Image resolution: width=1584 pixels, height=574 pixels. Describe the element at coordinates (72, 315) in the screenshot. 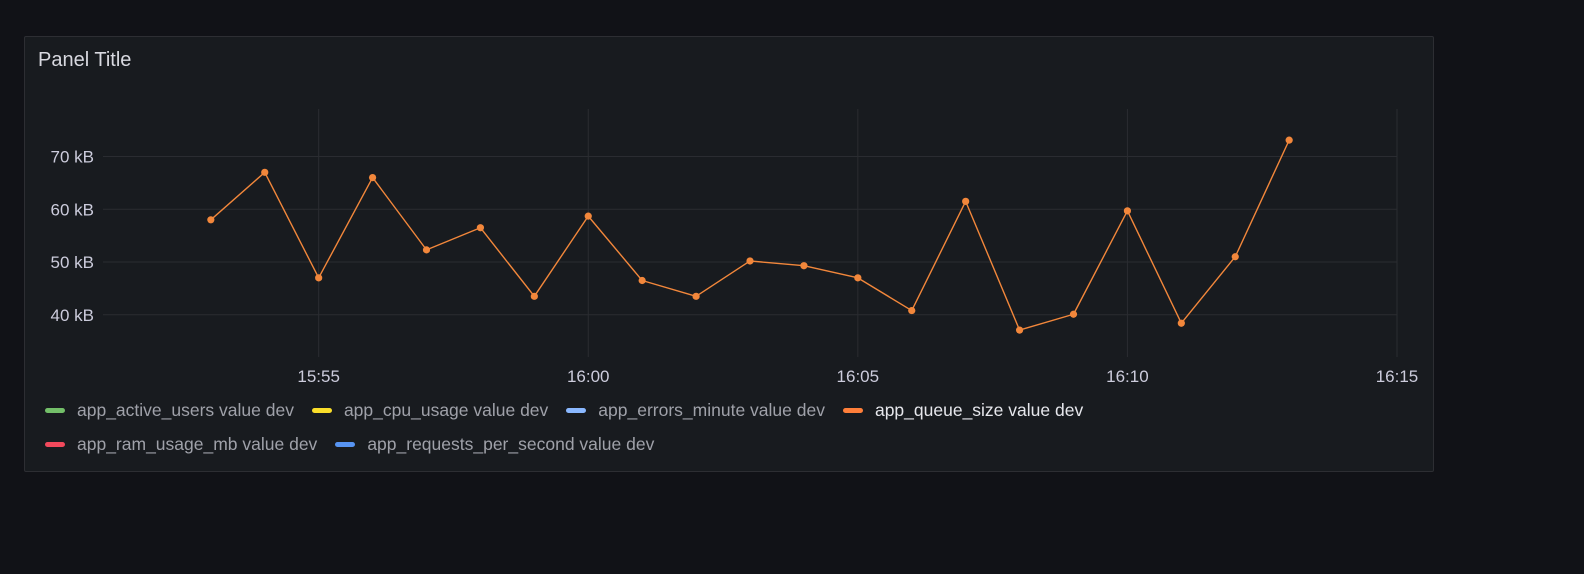

I see `y-tick-label: 40 kB` at that location.